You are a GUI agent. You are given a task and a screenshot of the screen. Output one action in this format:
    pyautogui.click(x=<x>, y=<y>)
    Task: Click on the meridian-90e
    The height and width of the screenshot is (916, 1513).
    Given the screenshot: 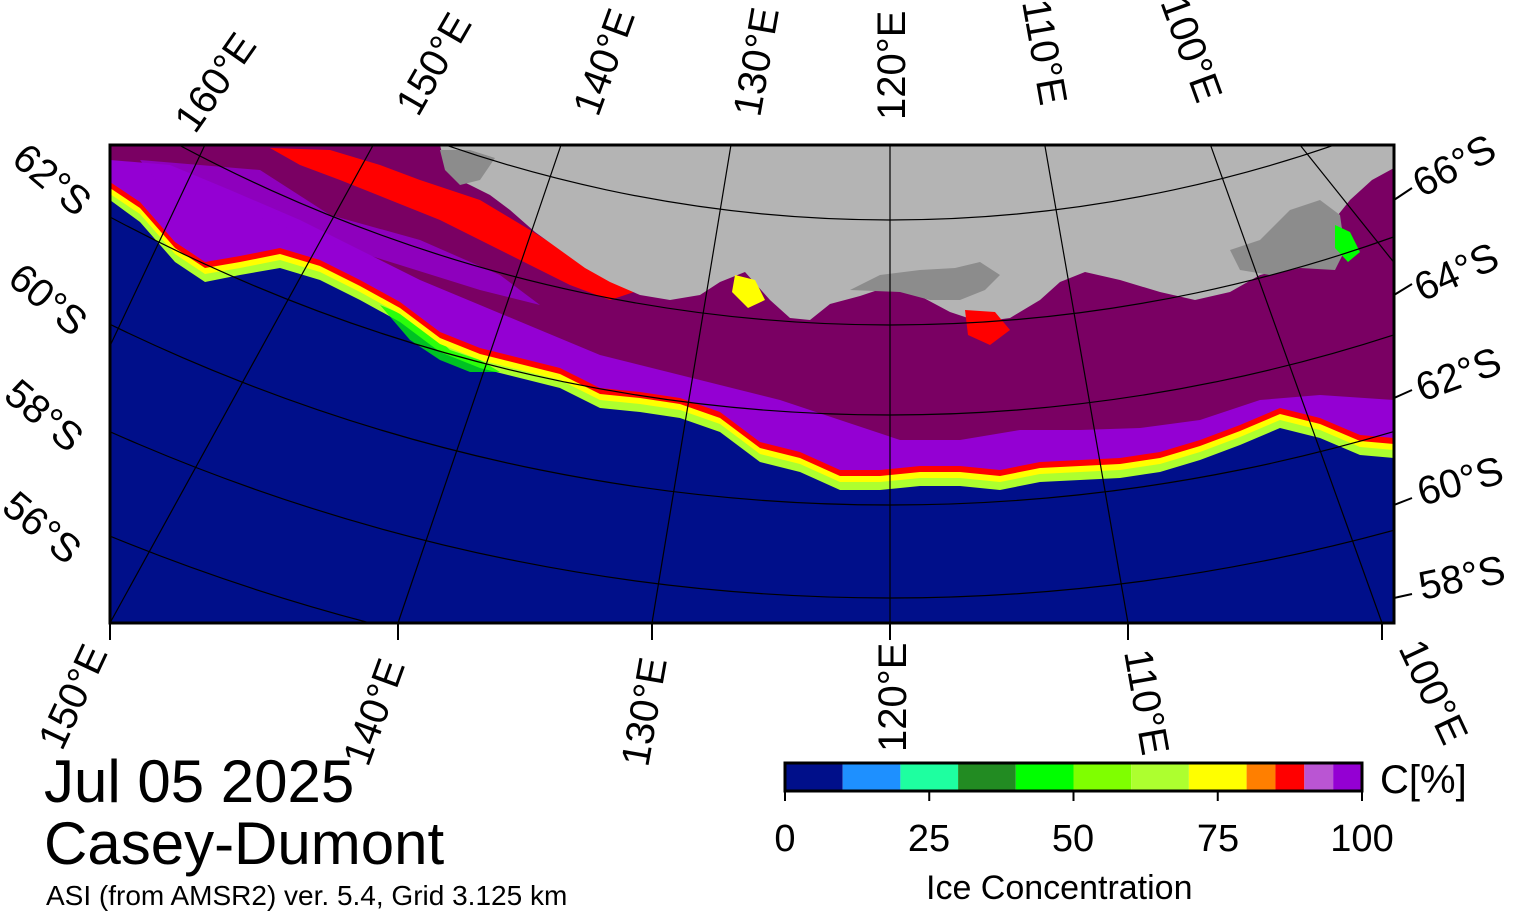 What is the action you would take?
    pyautogui.click(x=1346, y=204)
    